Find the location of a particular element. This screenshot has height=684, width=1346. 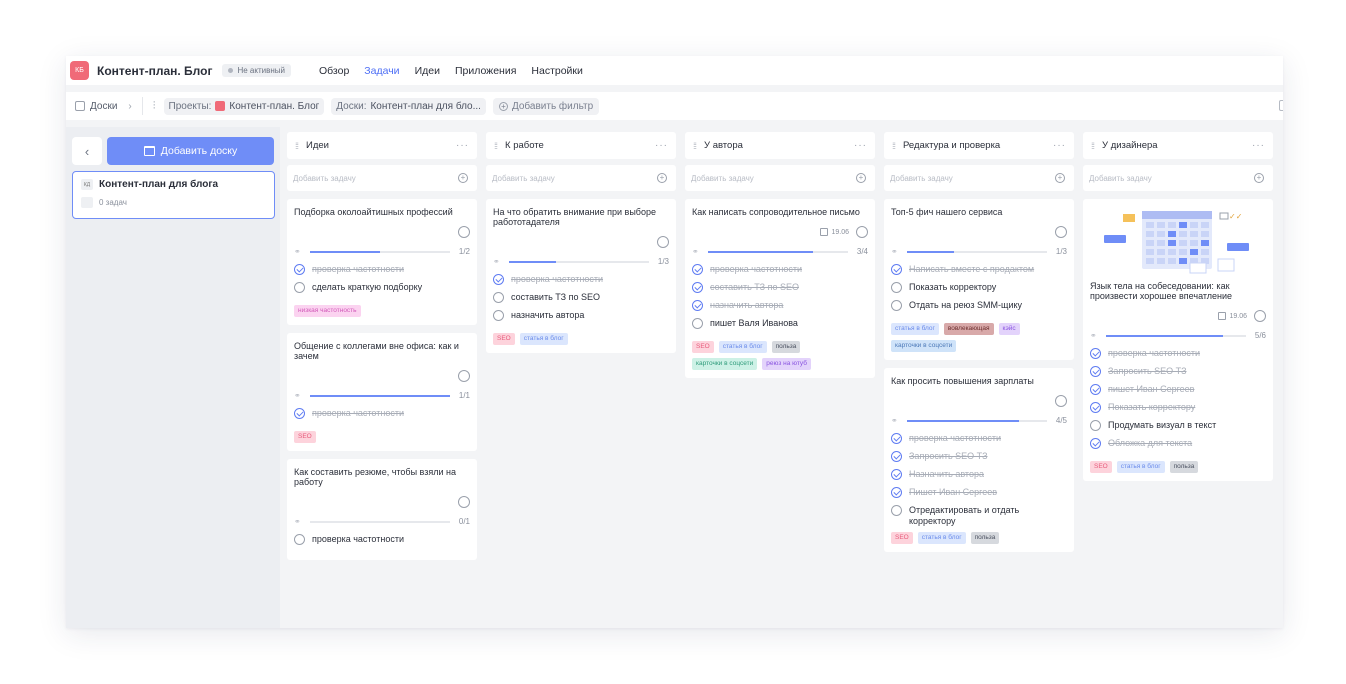

tag-badge: кэйс is located at coordinates (1009, 329).